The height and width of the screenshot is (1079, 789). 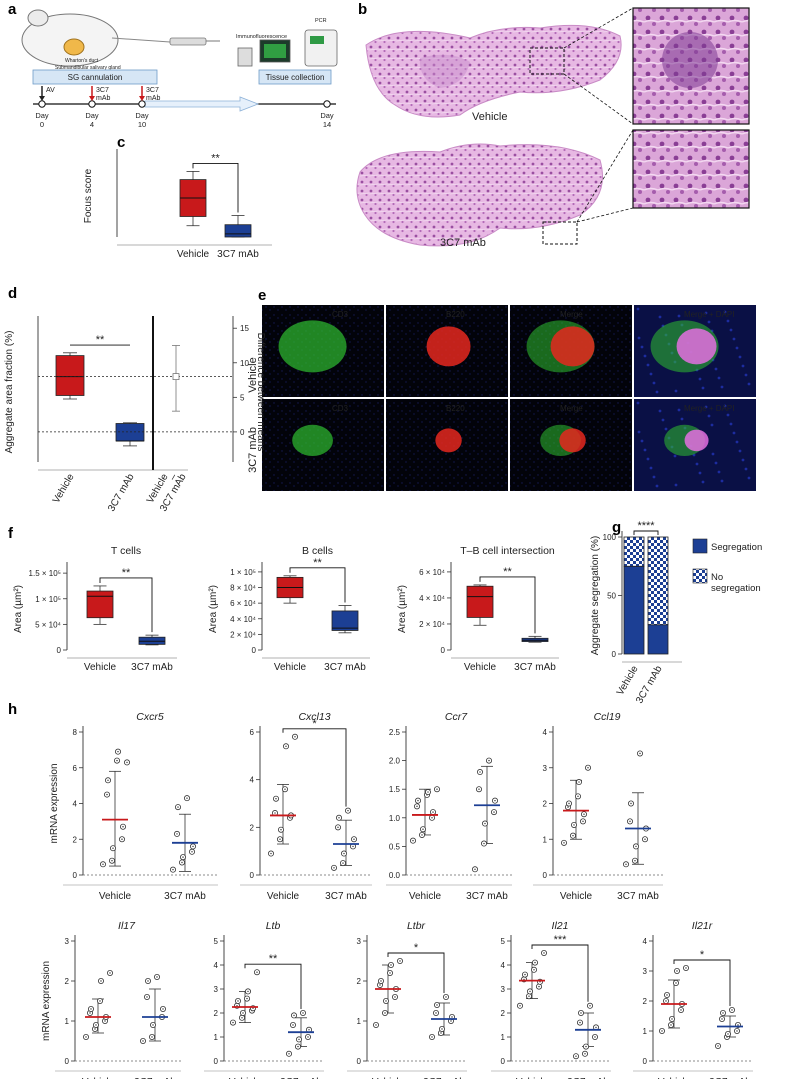 I want to click on legend-swatch, so click(x=700, y=546).